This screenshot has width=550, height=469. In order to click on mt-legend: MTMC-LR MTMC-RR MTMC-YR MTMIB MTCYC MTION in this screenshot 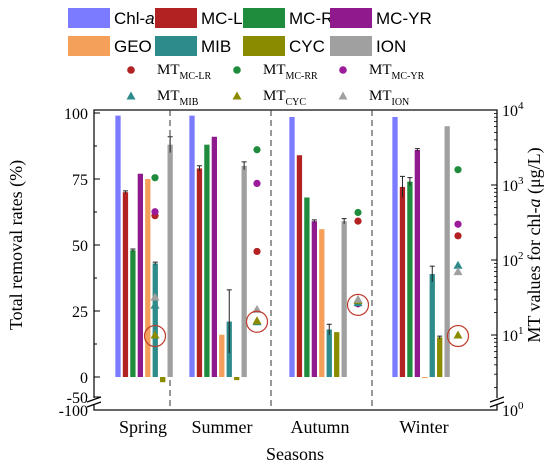, I will do `click(275, 85)`.